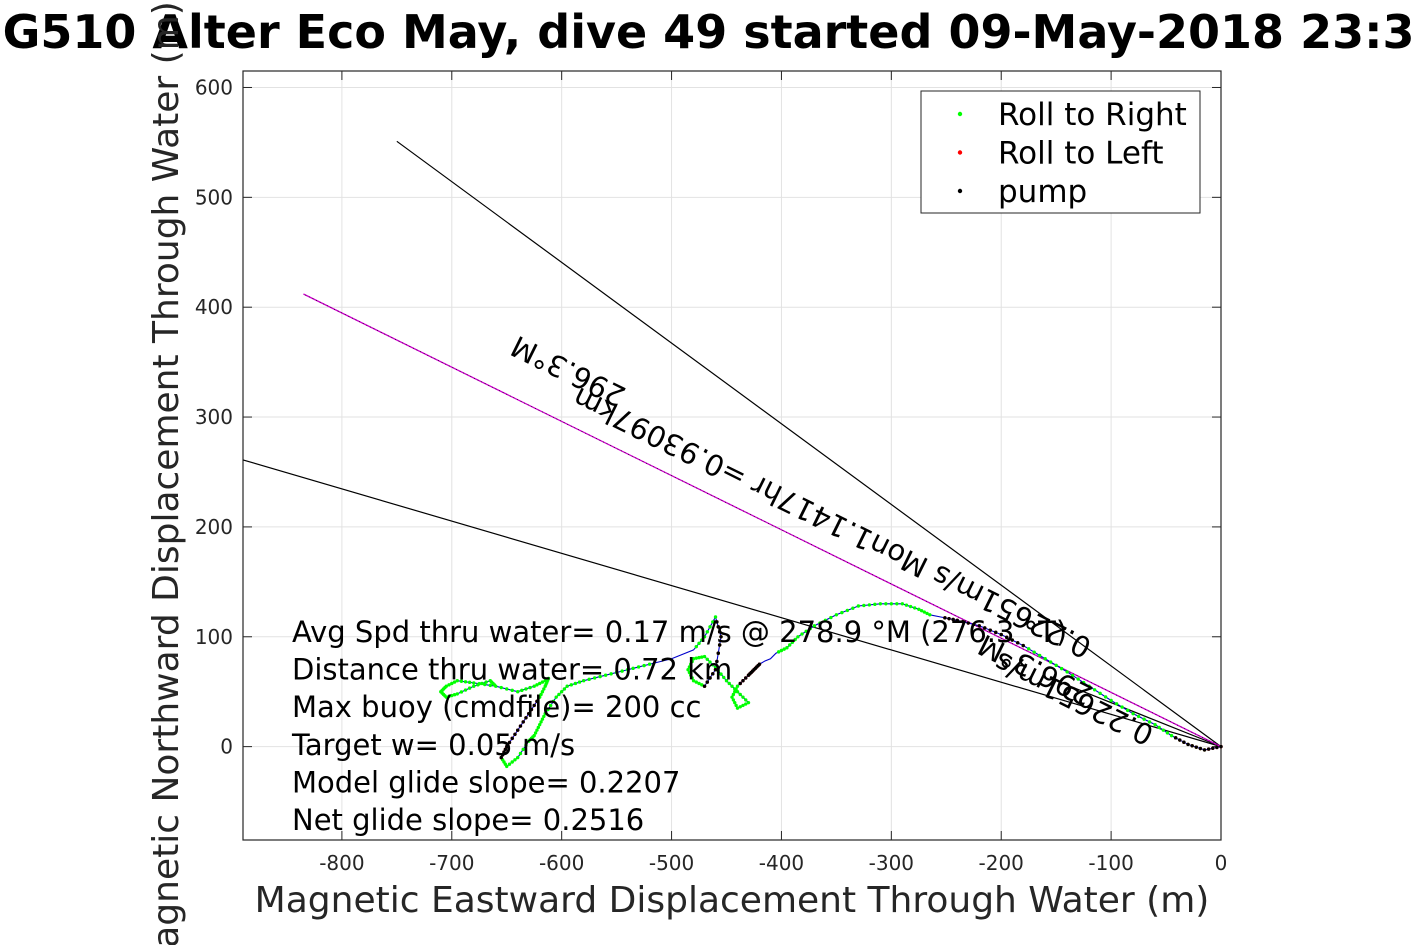 The image size is (1417, 945). Describe the element at coordinates (468, 820) in the screenshot. I see `stats-line: Net glide slope= 0.2516` at that location.